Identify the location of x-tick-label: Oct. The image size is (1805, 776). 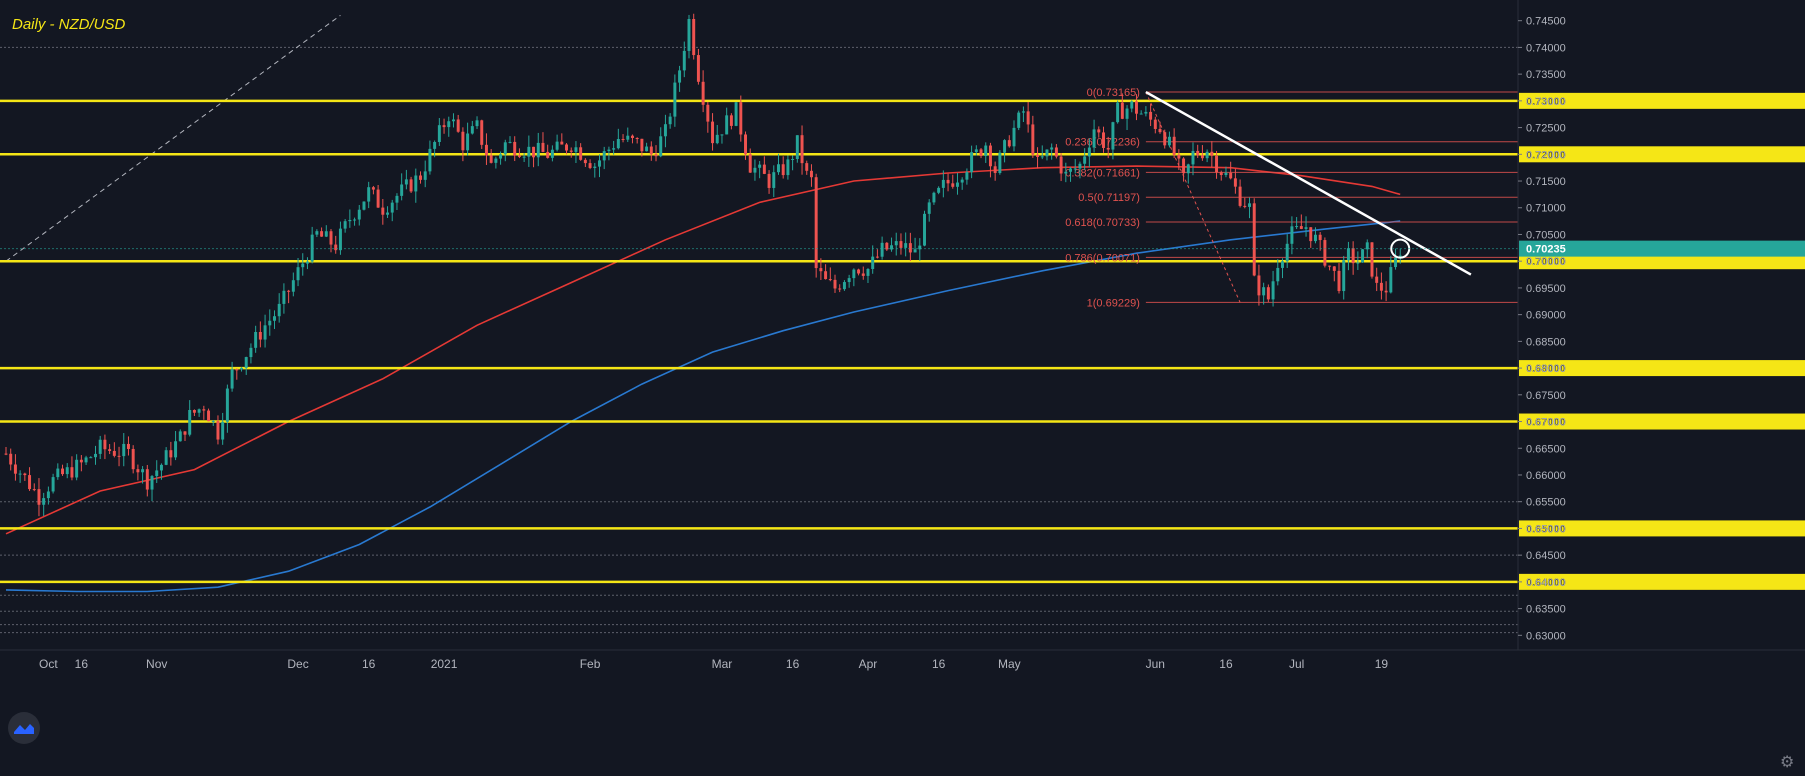
(48, 664).